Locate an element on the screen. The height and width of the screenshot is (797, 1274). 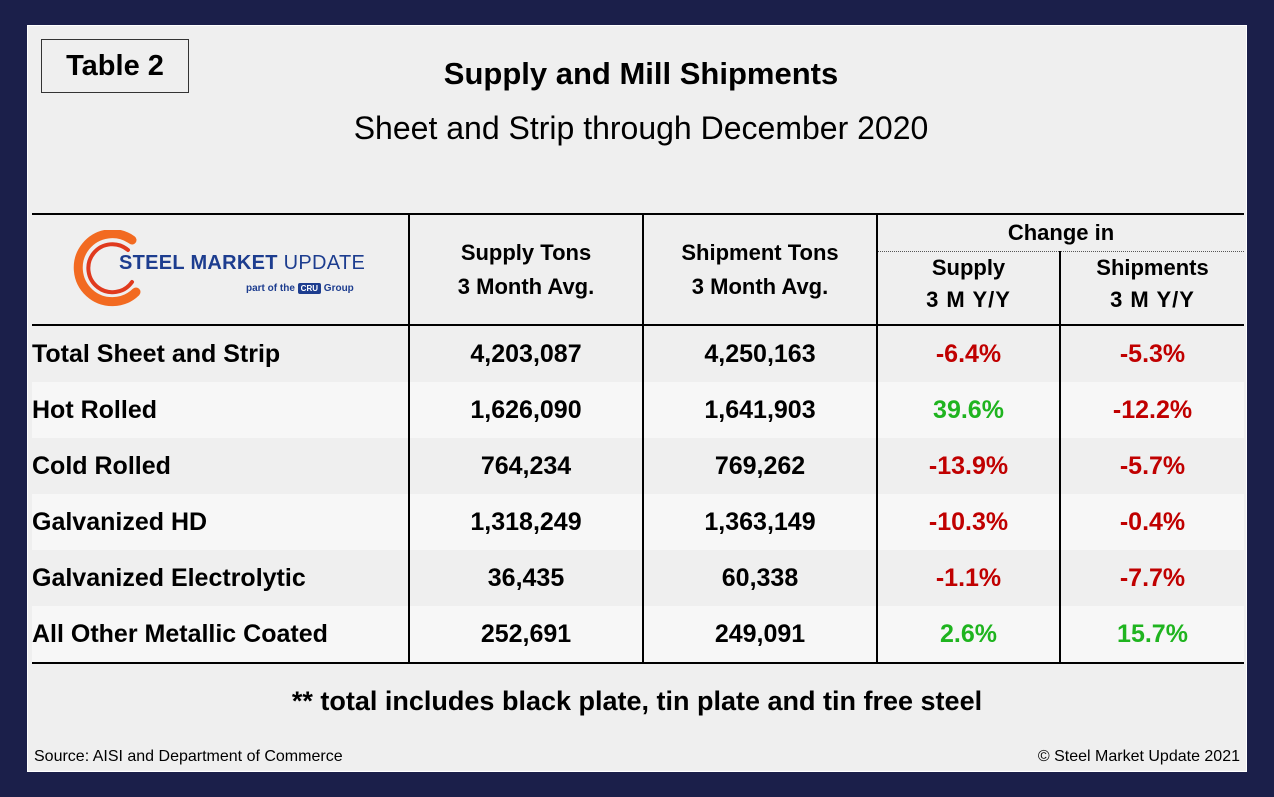
row-label: Galvanized Electrolytic is located at coordinates (169, 577).